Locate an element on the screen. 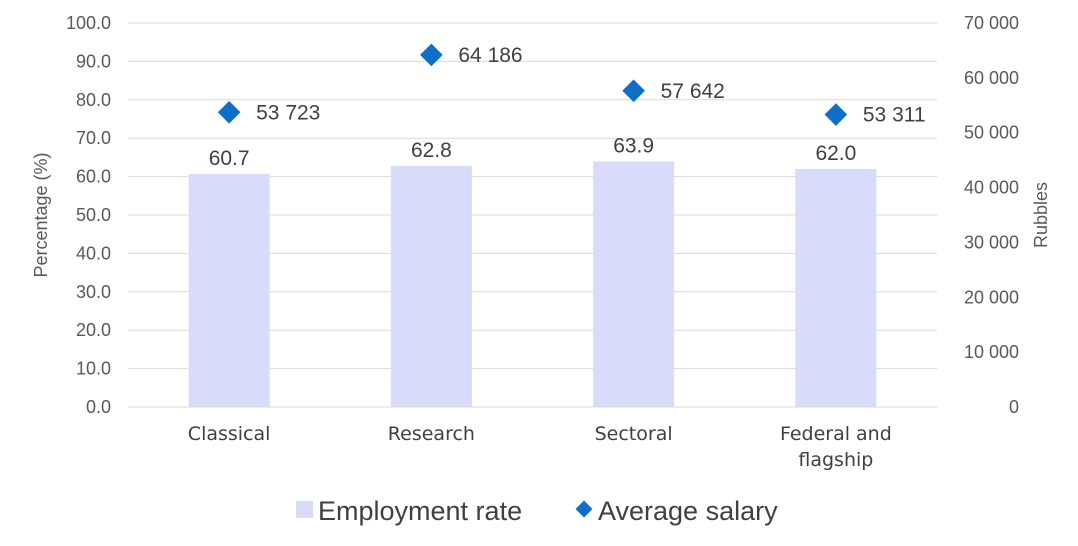  salary-value-label: 57 642 is located at coordinates (693, 91).